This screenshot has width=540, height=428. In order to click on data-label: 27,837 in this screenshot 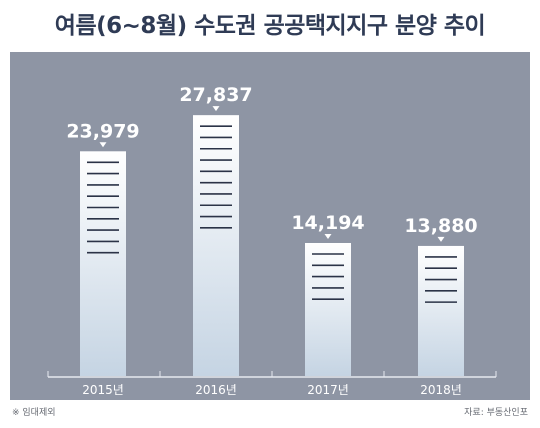, I will do `click(215, 95)`.